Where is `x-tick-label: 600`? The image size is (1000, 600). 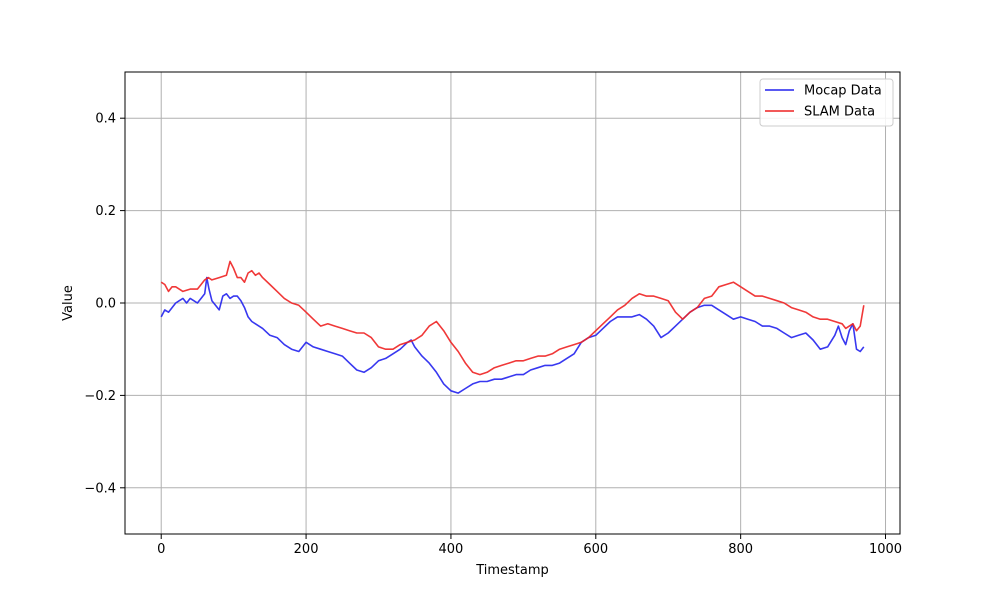 x-tick-label: 600 is located at coordinates (595, 549).